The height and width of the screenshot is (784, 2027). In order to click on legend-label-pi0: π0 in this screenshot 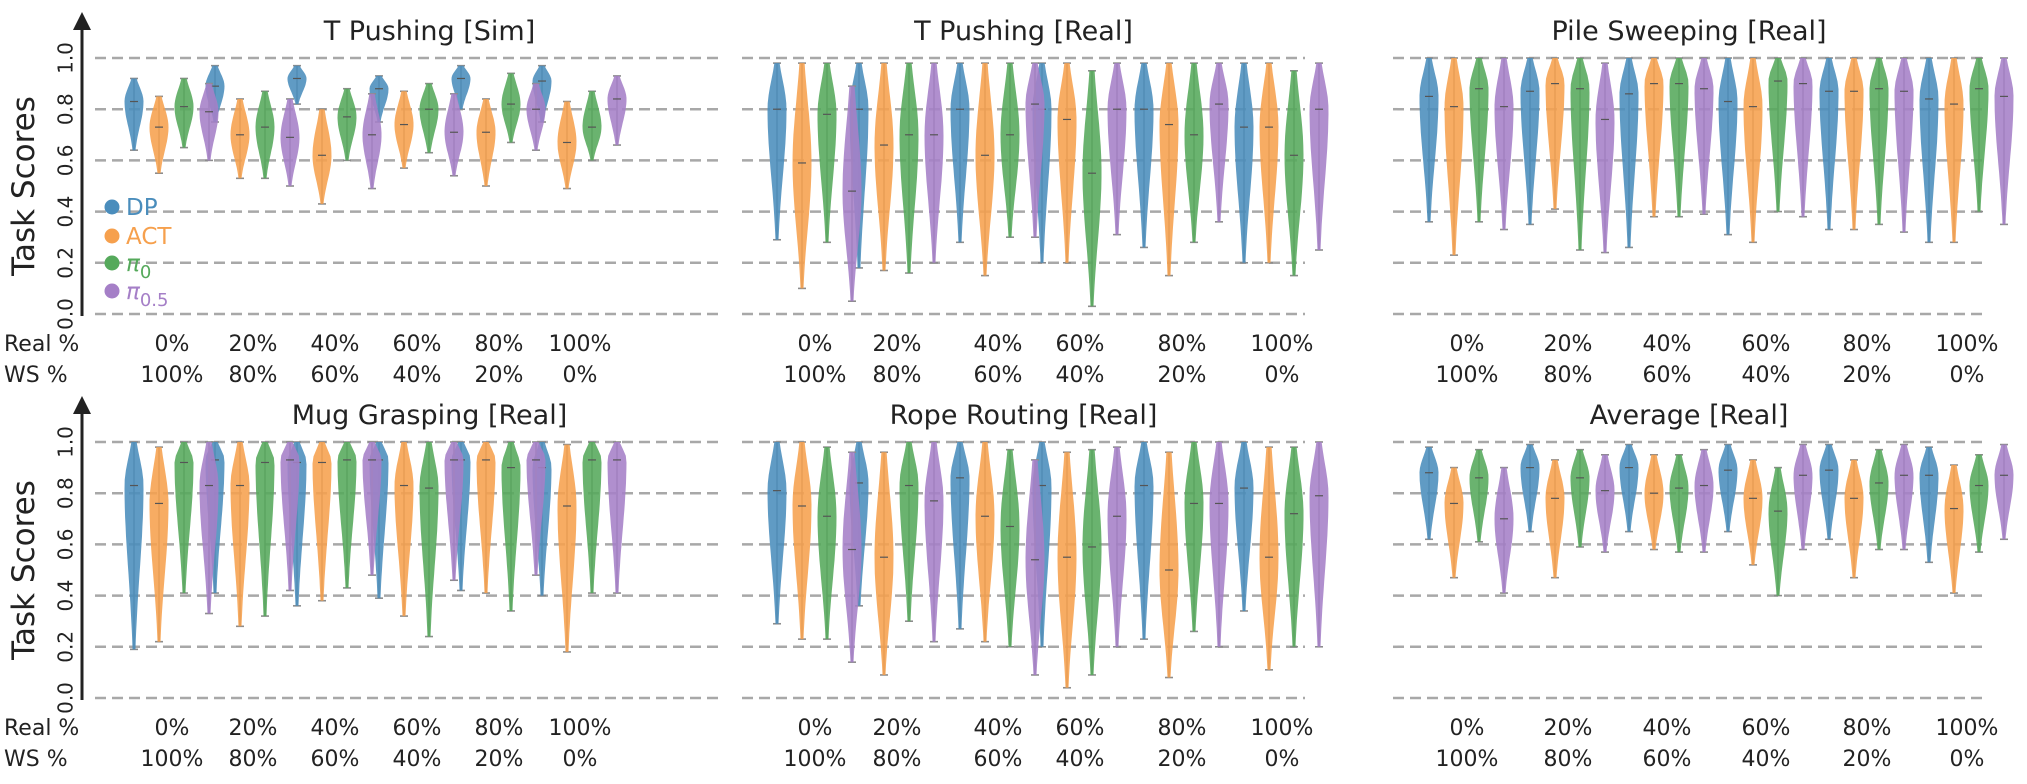, I will do `click(138, 267)`.